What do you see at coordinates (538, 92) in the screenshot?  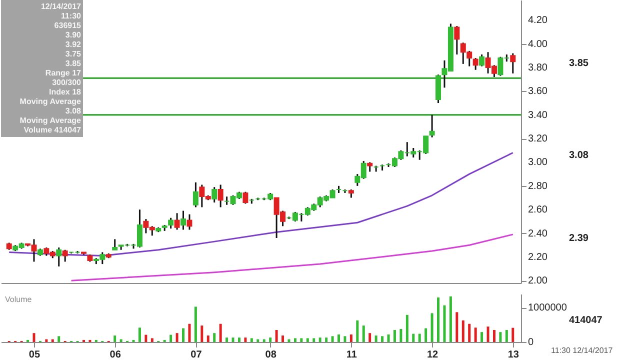 I see `y-tick-label: 3.60` at bounding box center [538, 92].